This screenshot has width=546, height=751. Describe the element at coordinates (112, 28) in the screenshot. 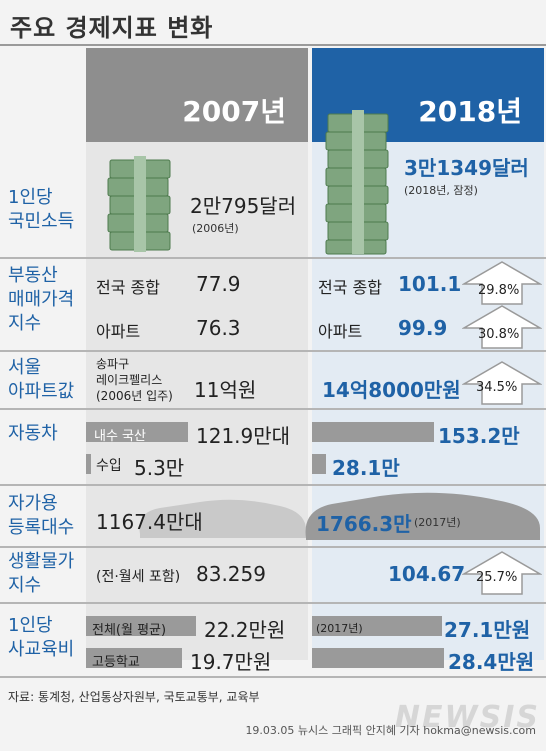

I see `page-title: 주요 경제지표 변화` at that location.